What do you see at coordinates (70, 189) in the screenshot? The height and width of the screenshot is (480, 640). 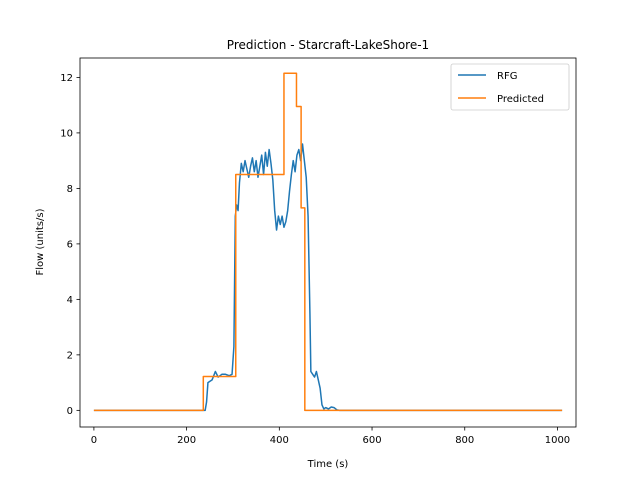 I see `y-tick-label: 8` at bounding box center [70, 189].